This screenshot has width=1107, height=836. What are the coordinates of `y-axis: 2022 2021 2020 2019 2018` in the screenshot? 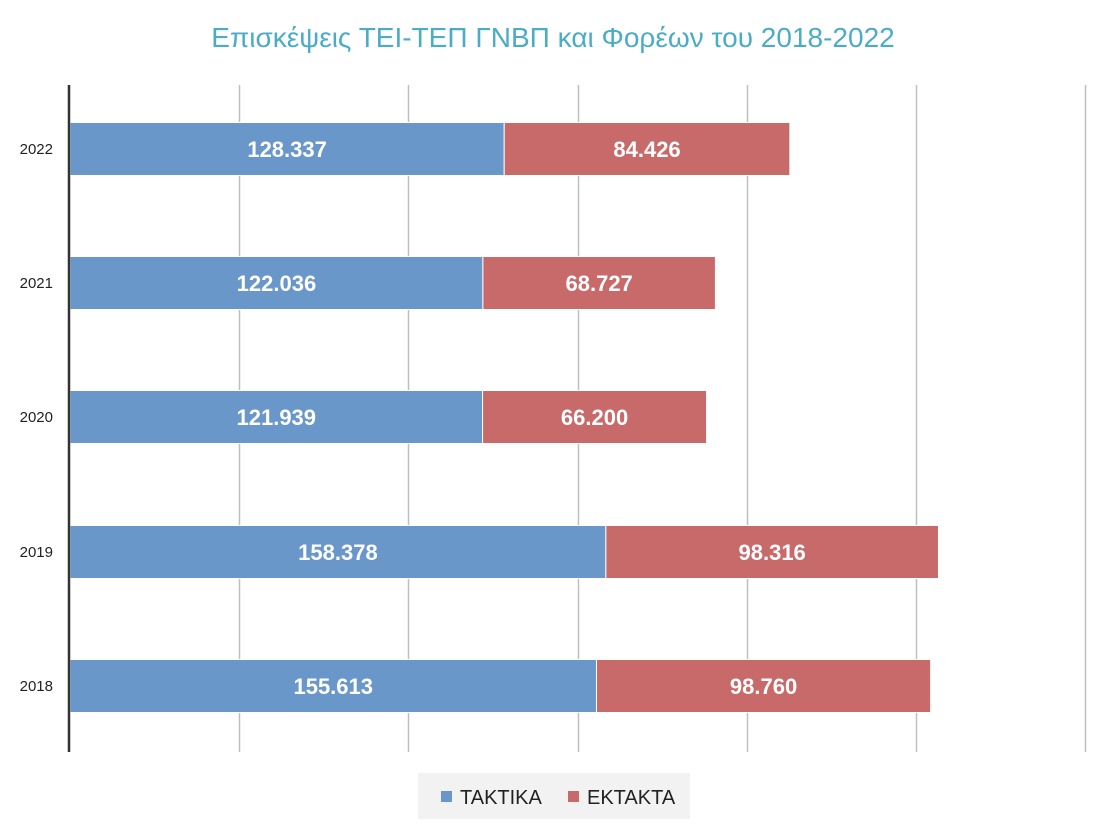 It's located at (45, 418).